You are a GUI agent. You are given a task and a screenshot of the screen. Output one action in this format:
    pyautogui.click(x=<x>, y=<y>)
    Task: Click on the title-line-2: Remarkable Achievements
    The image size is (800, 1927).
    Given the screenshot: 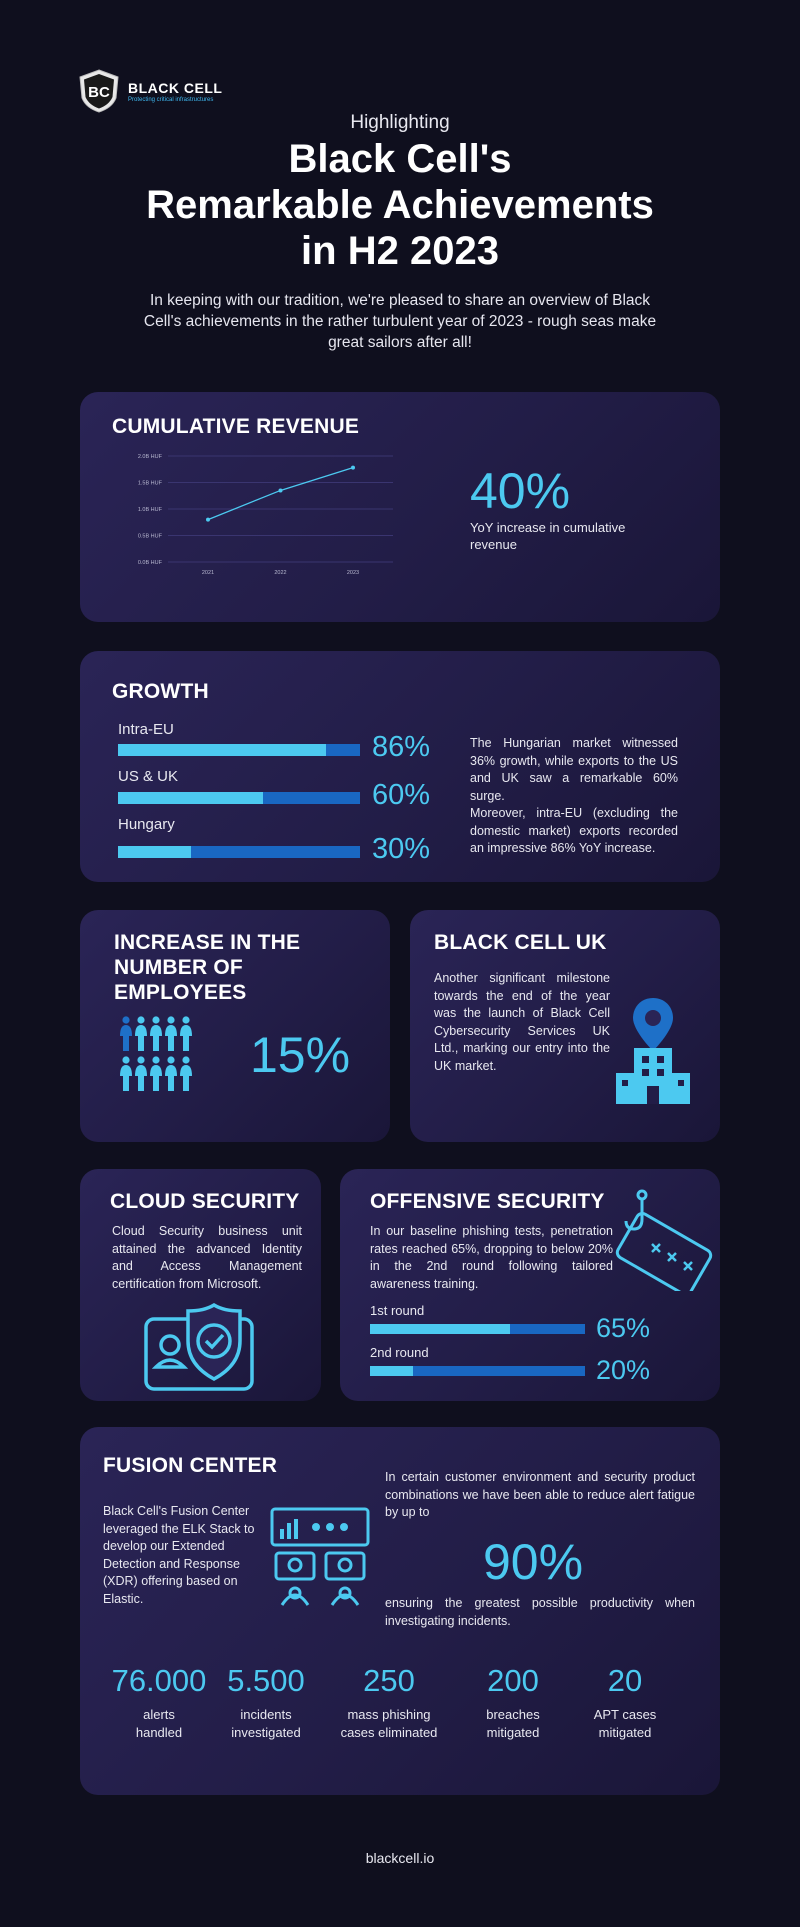 What is the action you would take?
    pyautogui.click(x=400, y=205)
    